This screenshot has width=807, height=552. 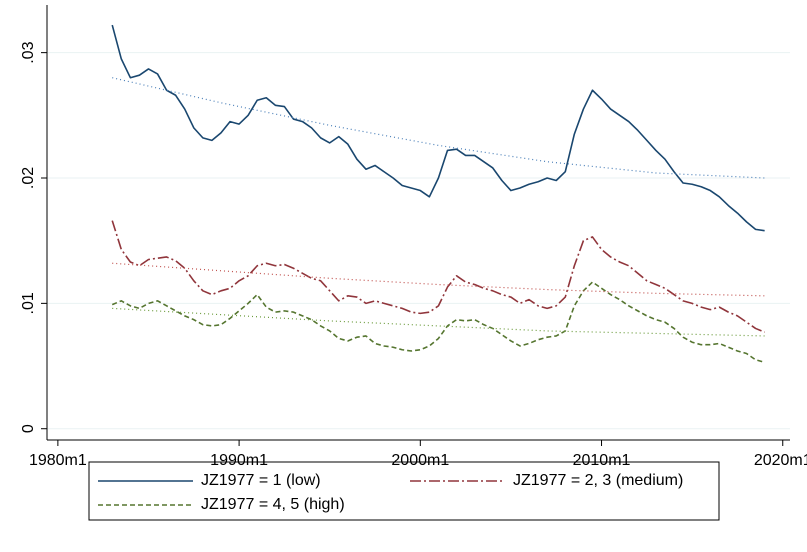 I want to click on legend-label: JZ1977 = 4, 5 (high), so click(x=273, y=504).